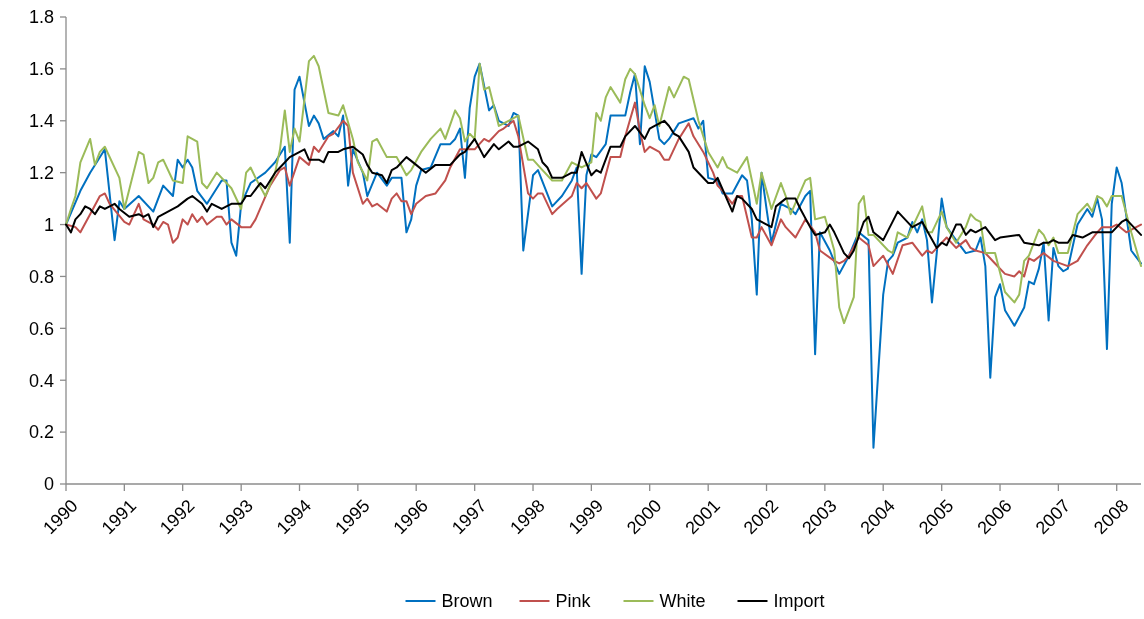 The width and height of the screenshot is (1144, 619). I want to click on y-tick-label: 1.4, so click(41, 121).